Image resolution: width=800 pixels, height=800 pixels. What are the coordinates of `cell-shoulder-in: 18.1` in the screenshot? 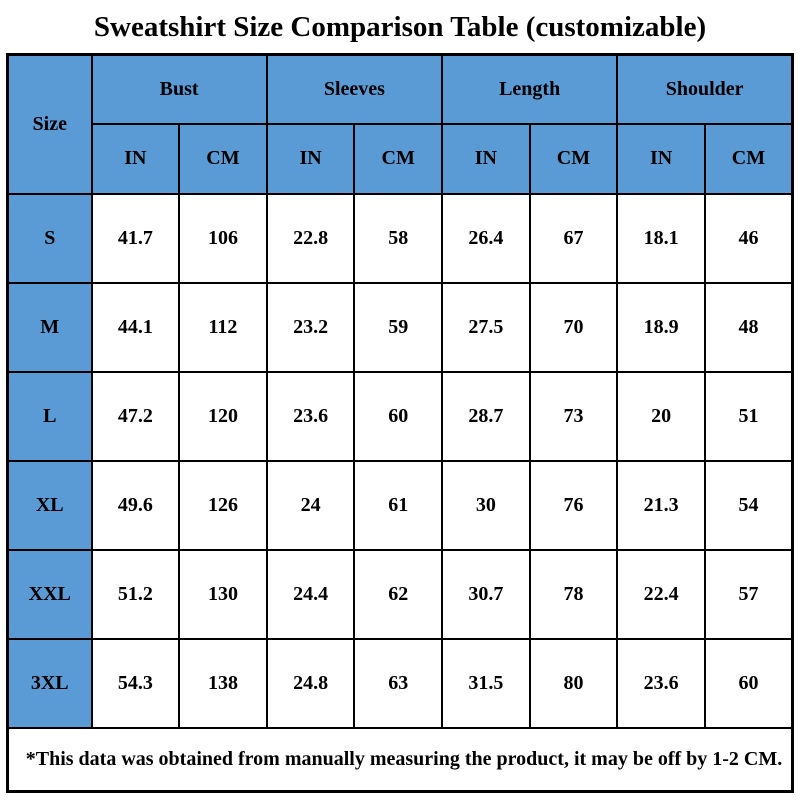 It's located at (661, 238).